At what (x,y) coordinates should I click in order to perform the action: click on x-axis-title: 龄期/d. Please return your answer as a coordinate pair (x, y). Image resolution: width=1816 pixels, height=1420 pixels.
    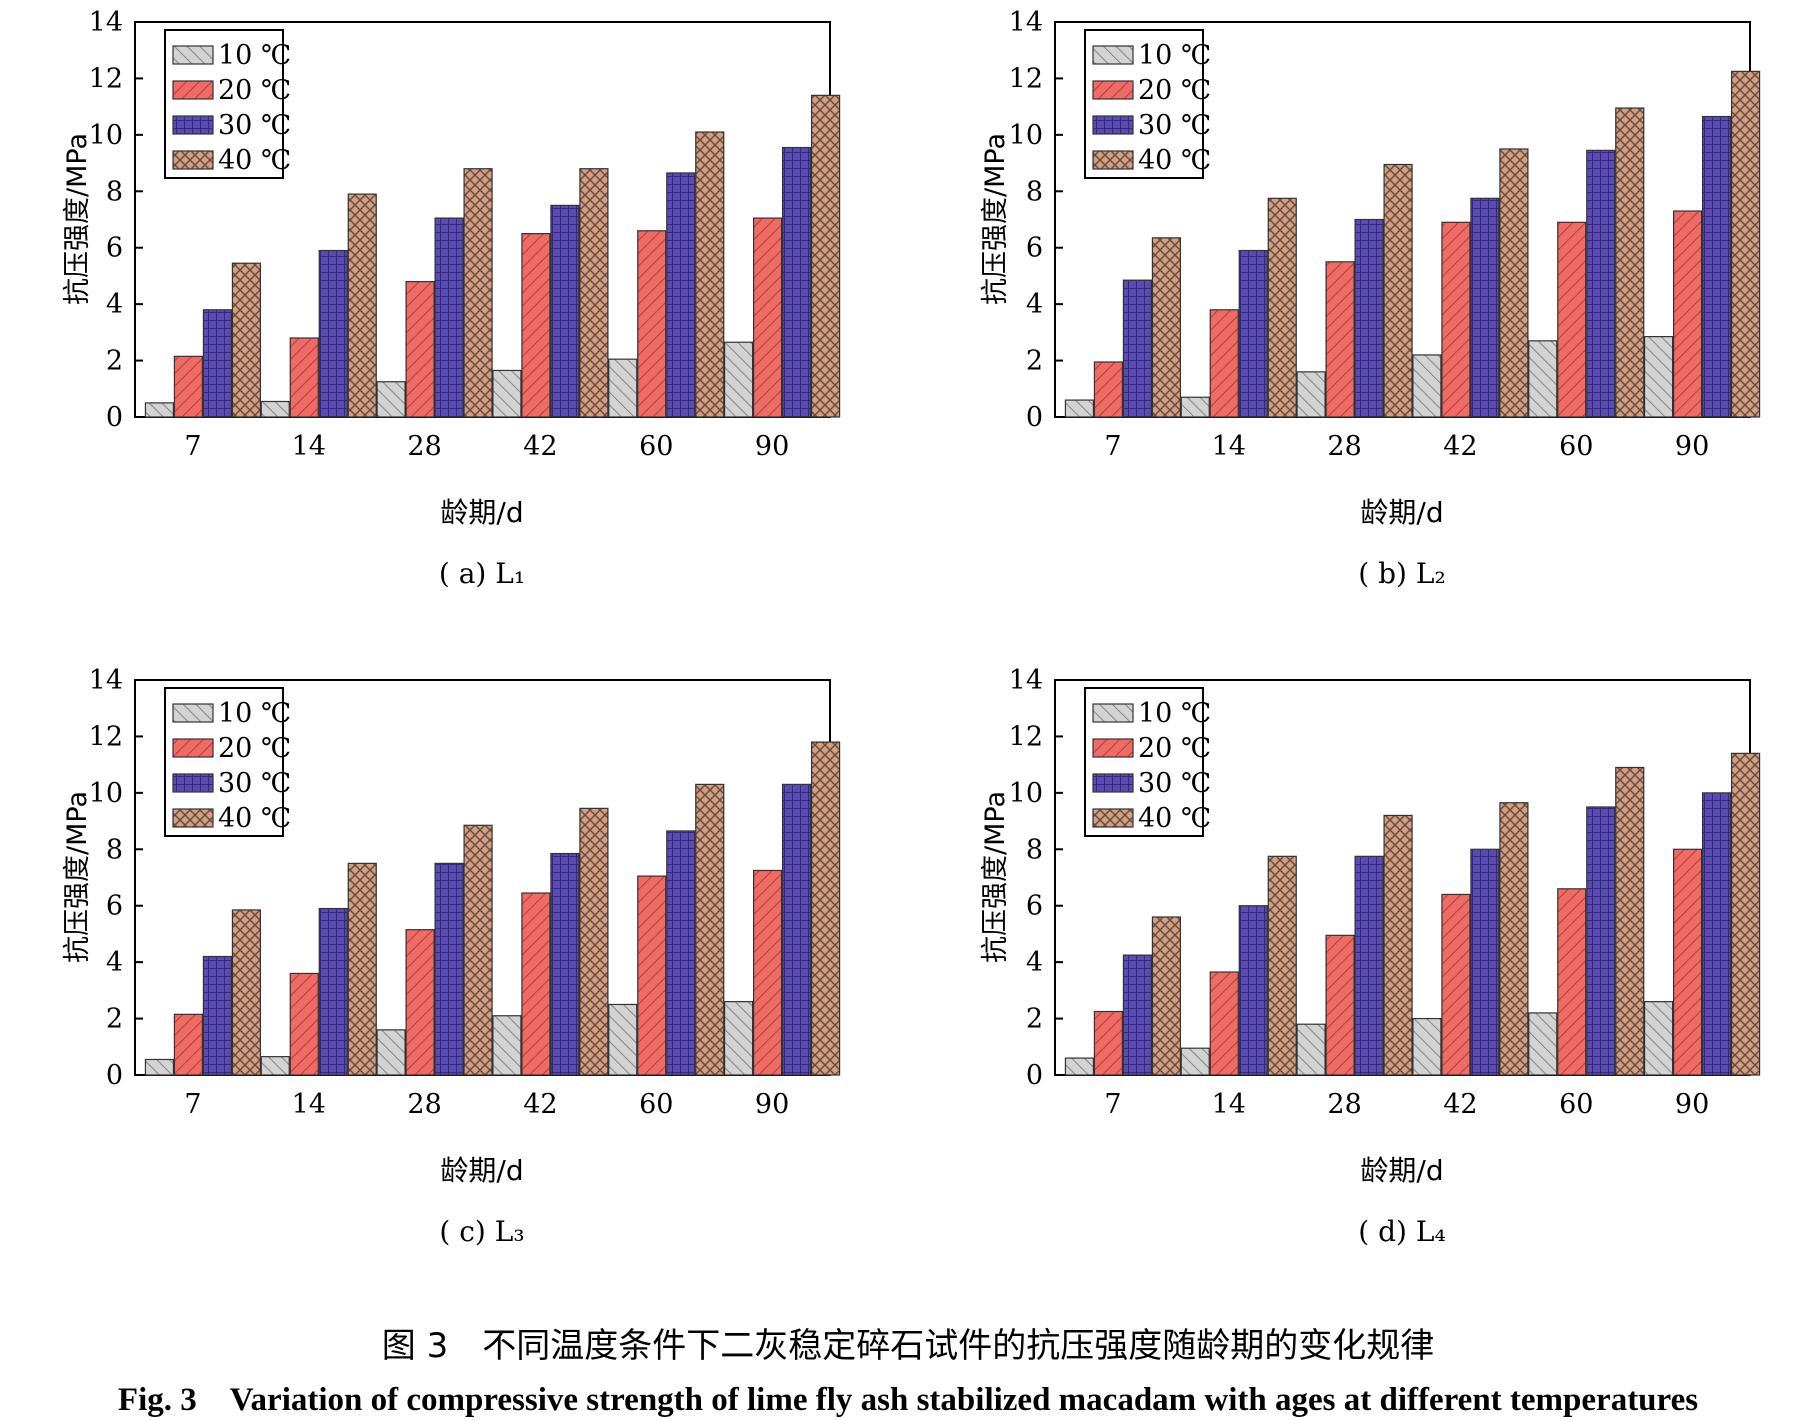
    Looking at the image, I should click on (481, 1170).